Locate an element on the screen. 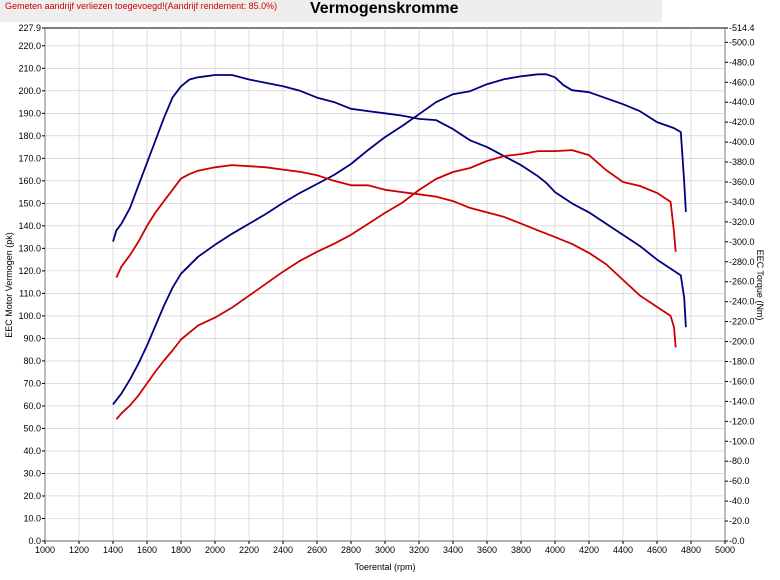 This screenshot has width=780, height=580. y-right-tick-label: -0.0 is located at coordinates (737, 541).